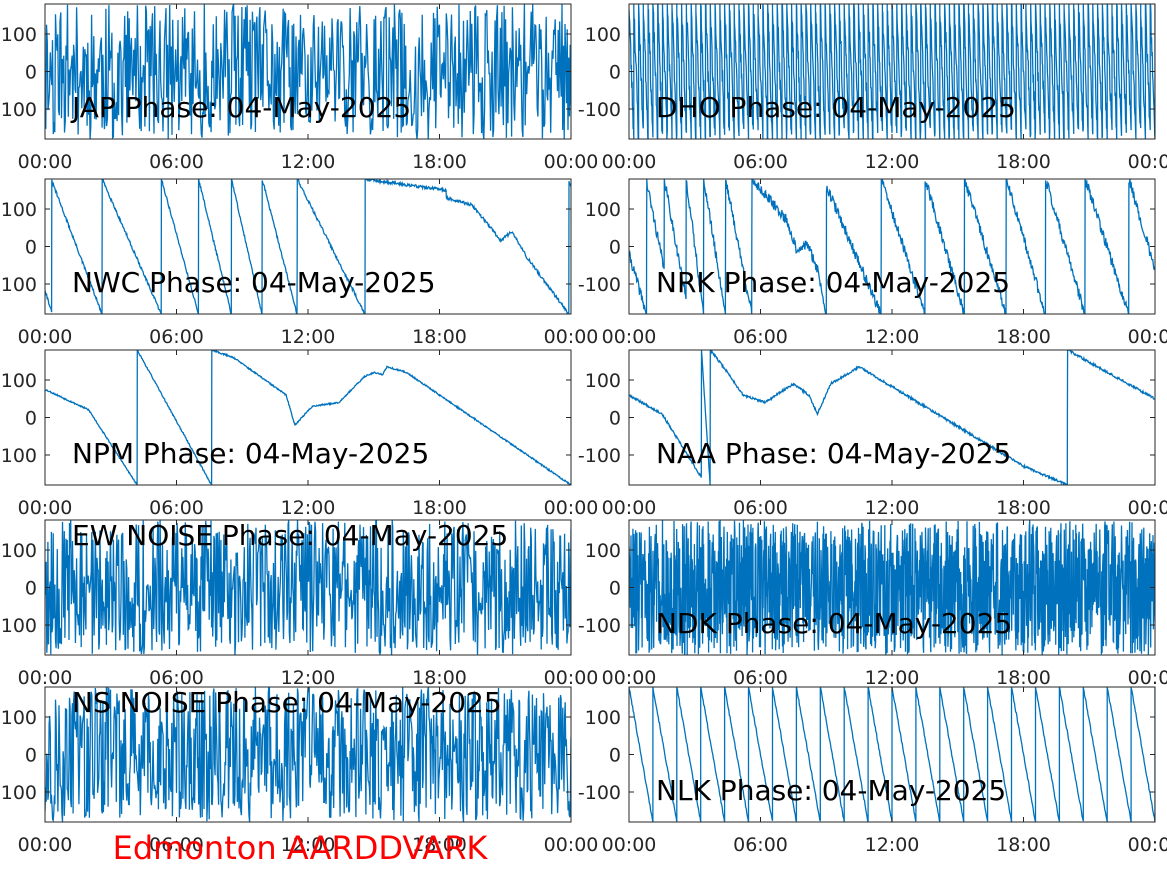  What do you see at coordinates (834, 623) in the screenshot?
I see `panel-title: NDK Phase: 04-May-2025` at bounding box center [834, 623].